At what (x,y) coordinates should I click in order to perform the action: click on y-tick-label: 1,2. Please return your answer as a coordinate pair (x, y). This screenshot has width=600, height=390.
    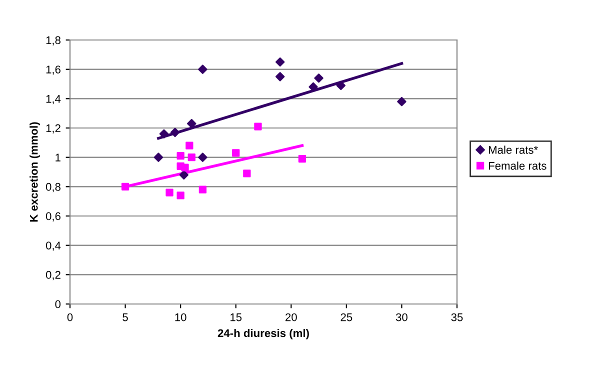
    Looking at the image, I should click on (53, 129).